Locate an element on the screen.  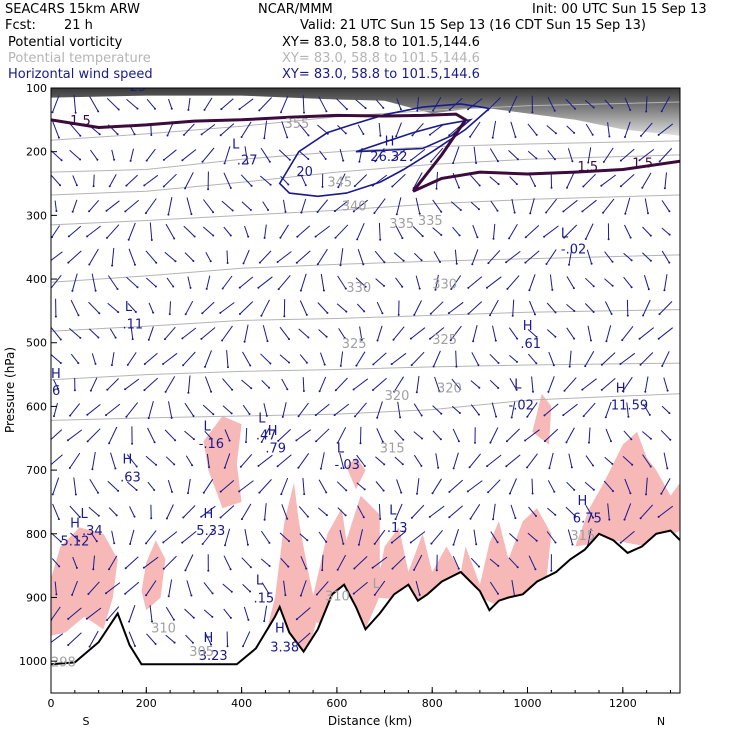
init-time: Init: 00 UTC Sun 15 Sep 13 is located at coordinates (619, 9).